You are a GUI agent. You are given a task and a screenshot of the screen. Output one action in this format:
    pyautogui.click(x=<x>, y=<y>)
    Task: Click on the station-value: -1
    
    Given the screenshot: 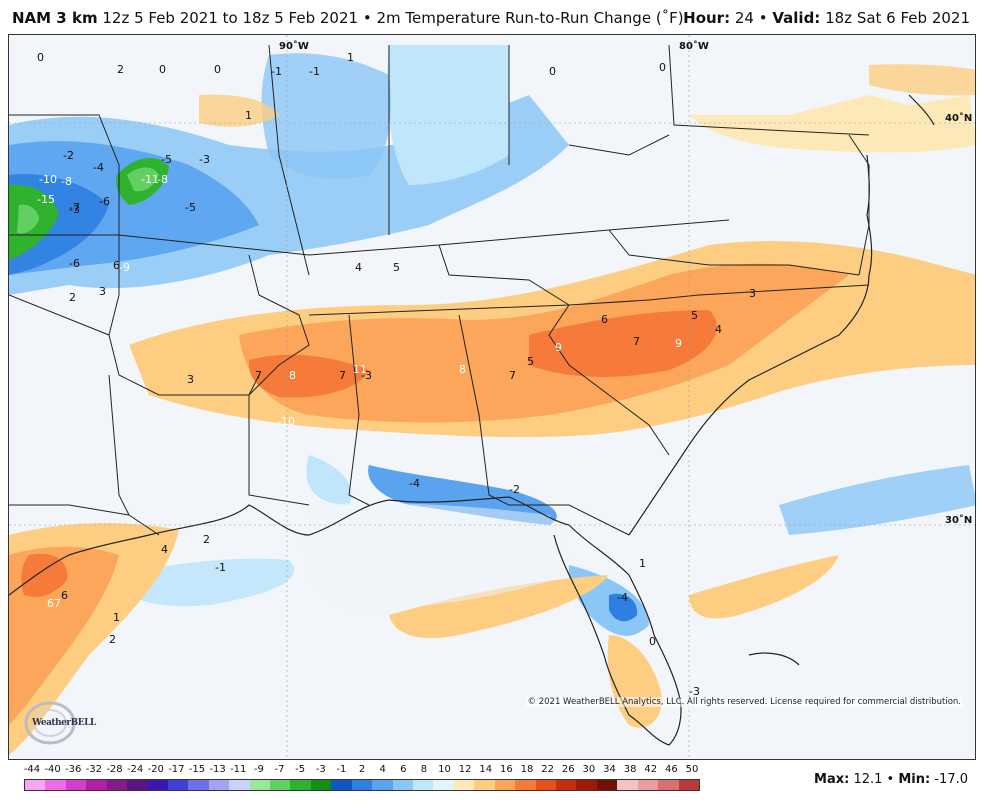 What is the action you would take?
    pyautogui.click(x=314, y=71)
    